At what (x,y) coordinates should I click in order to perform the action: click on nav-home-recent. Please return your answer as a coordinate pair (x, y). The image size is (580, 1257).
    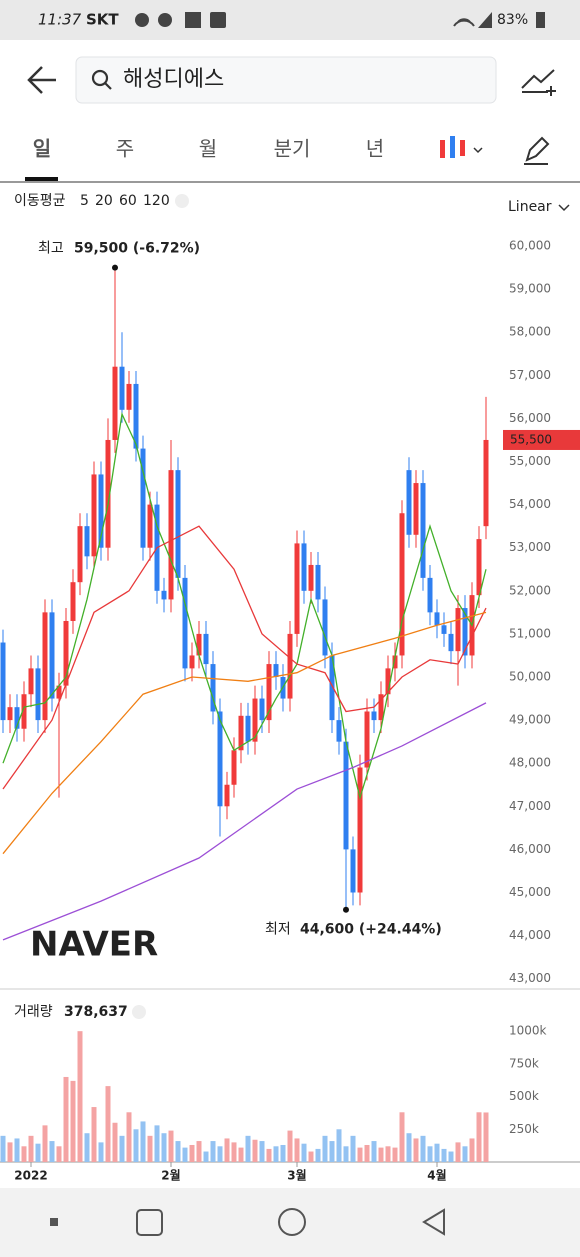
    Looking at the image, I should click on (149, 1222).